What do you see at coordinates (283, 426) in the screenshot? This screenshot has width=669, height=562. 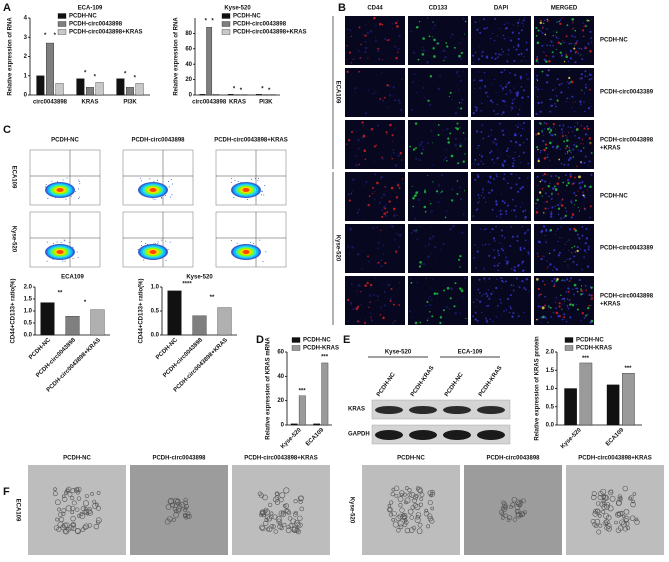 I see `y-tick-label: 0` at bounding box center [283, 426].